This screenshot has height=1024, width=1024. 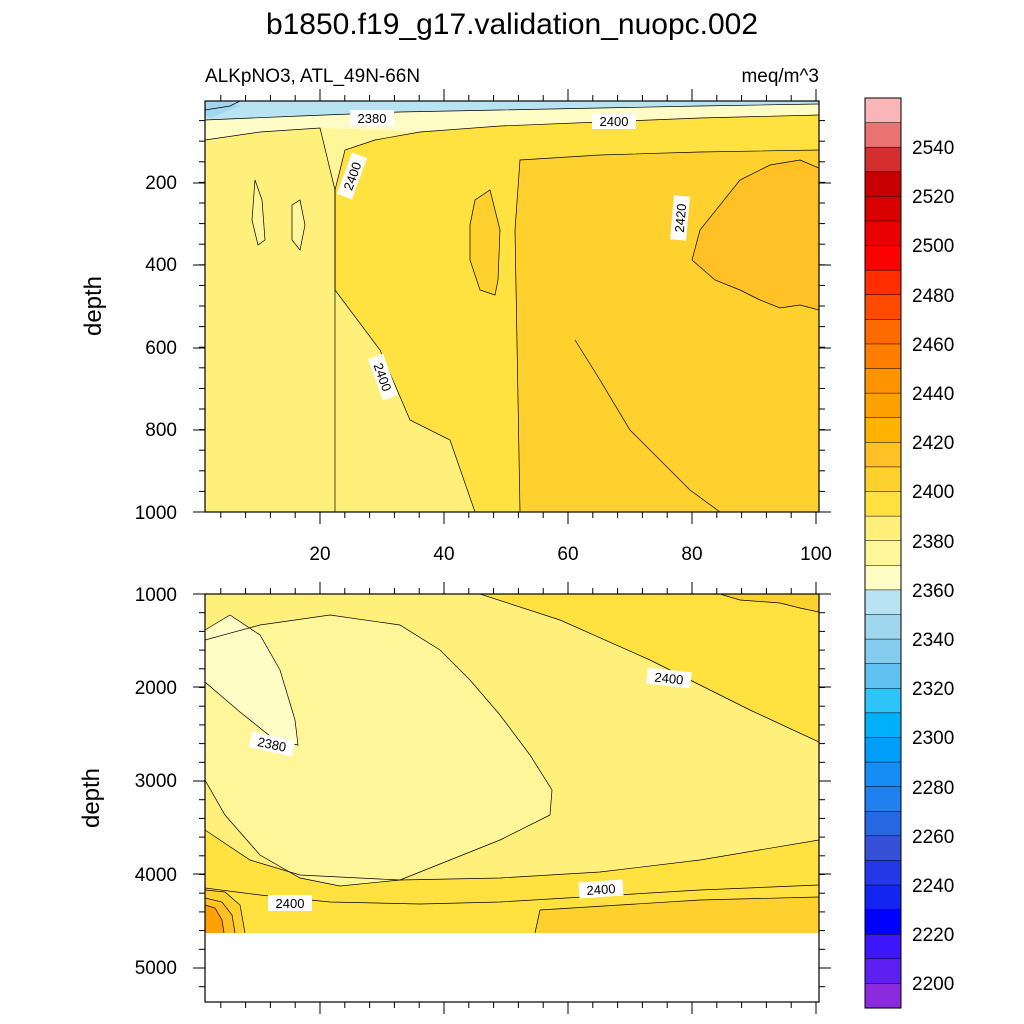 What do you see at coordinates (567, 554) in the screenshot?
I see `xtick-60: 60` at bounding box center [567, 554].